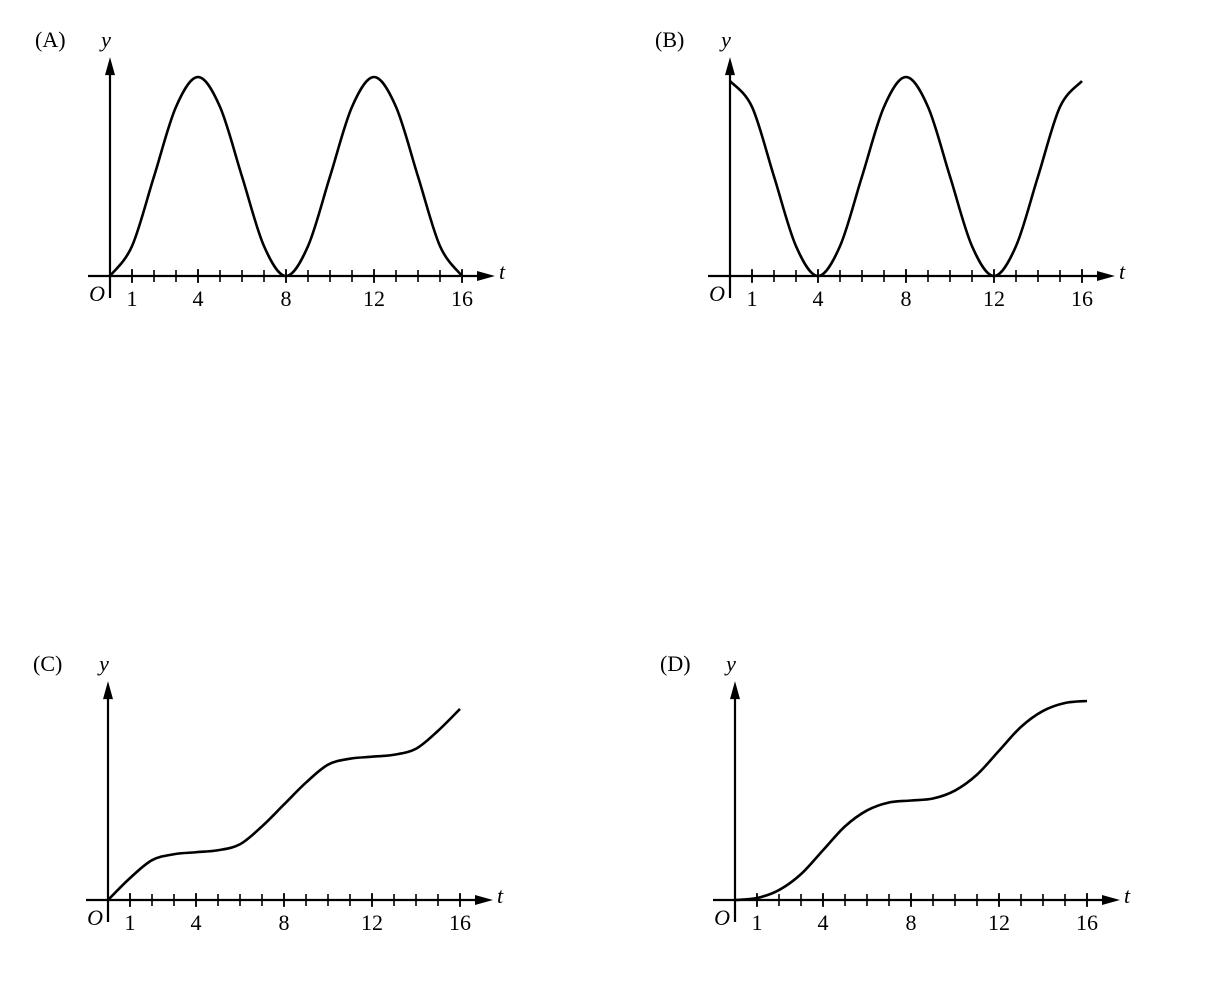  I want to click on panel-label: (B), so click(669, 39).